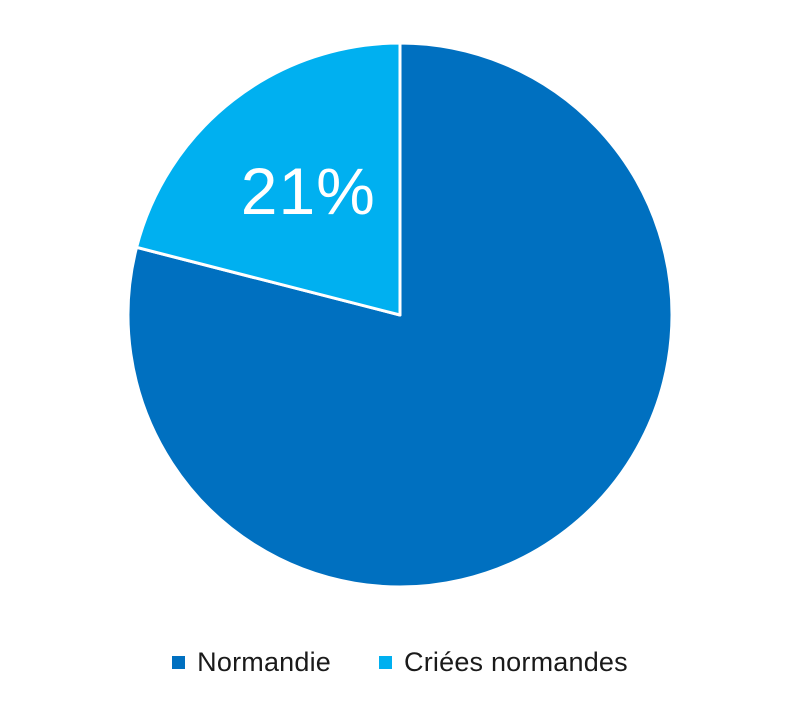 This screenshot has height=713, width=800. I want to click on pie-slice-criees-normandes, so click(268, 179).